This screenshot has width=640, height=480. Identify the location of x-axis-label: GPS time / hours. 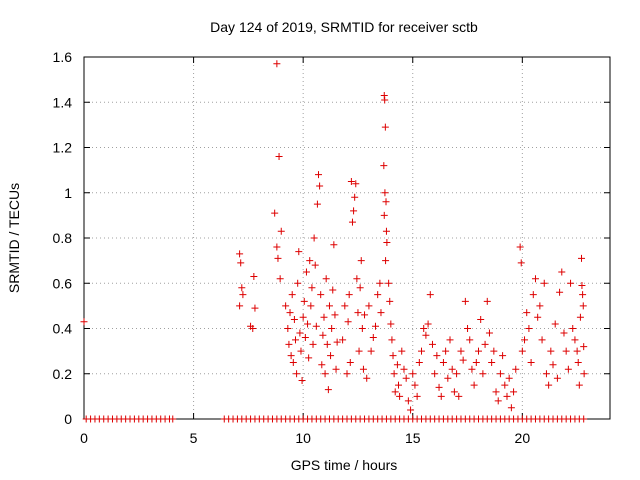
(344, 465).